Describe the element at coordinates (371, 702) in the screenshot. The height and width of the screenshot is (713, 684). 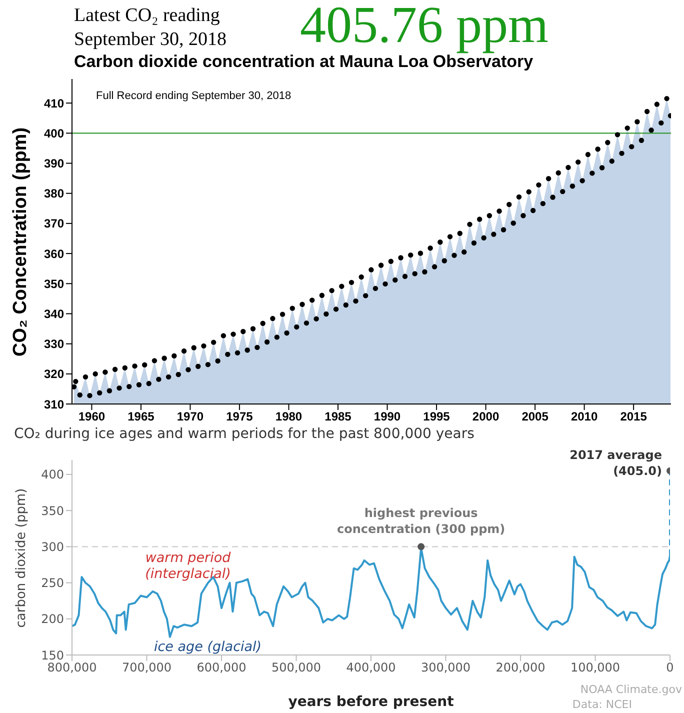
I see `x-axis-title: years before present` at that location.